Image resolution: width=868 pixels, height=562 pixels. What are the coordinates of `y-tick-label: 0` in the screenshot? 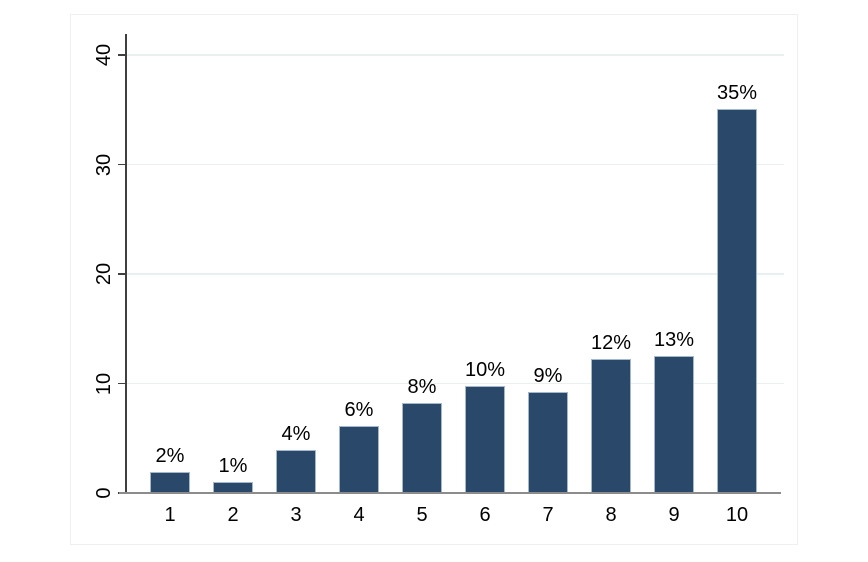 It's located at (104, 493).